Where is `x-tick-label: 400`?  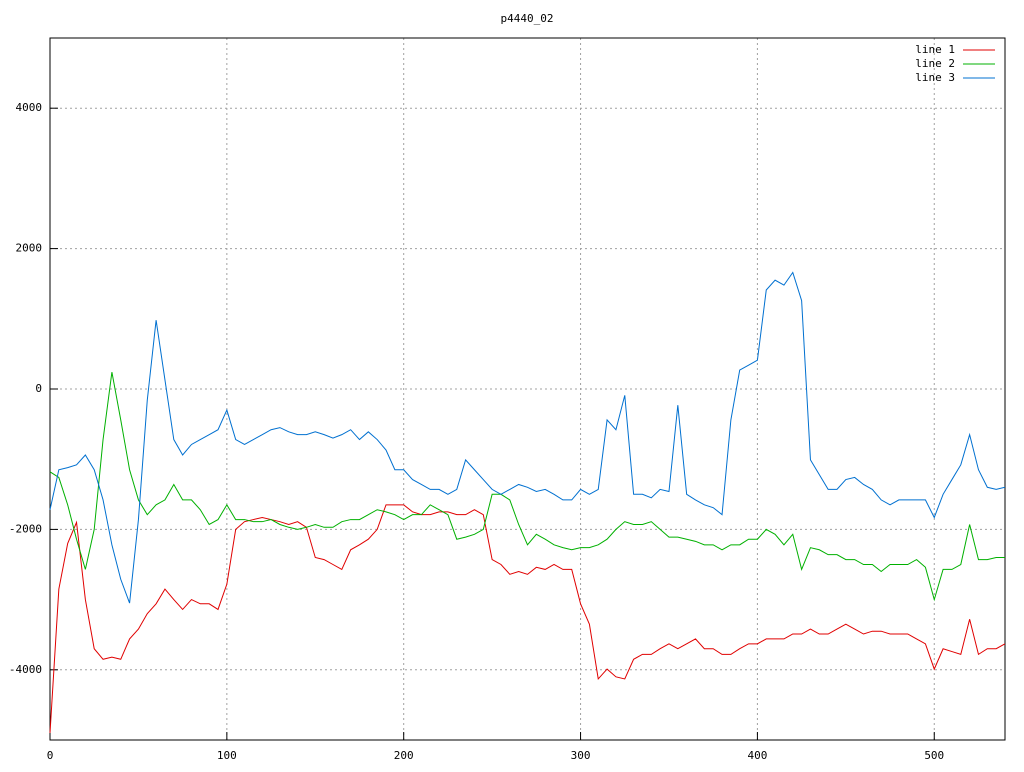 x-tick-label: 400 is located at coordinates (757, 755).